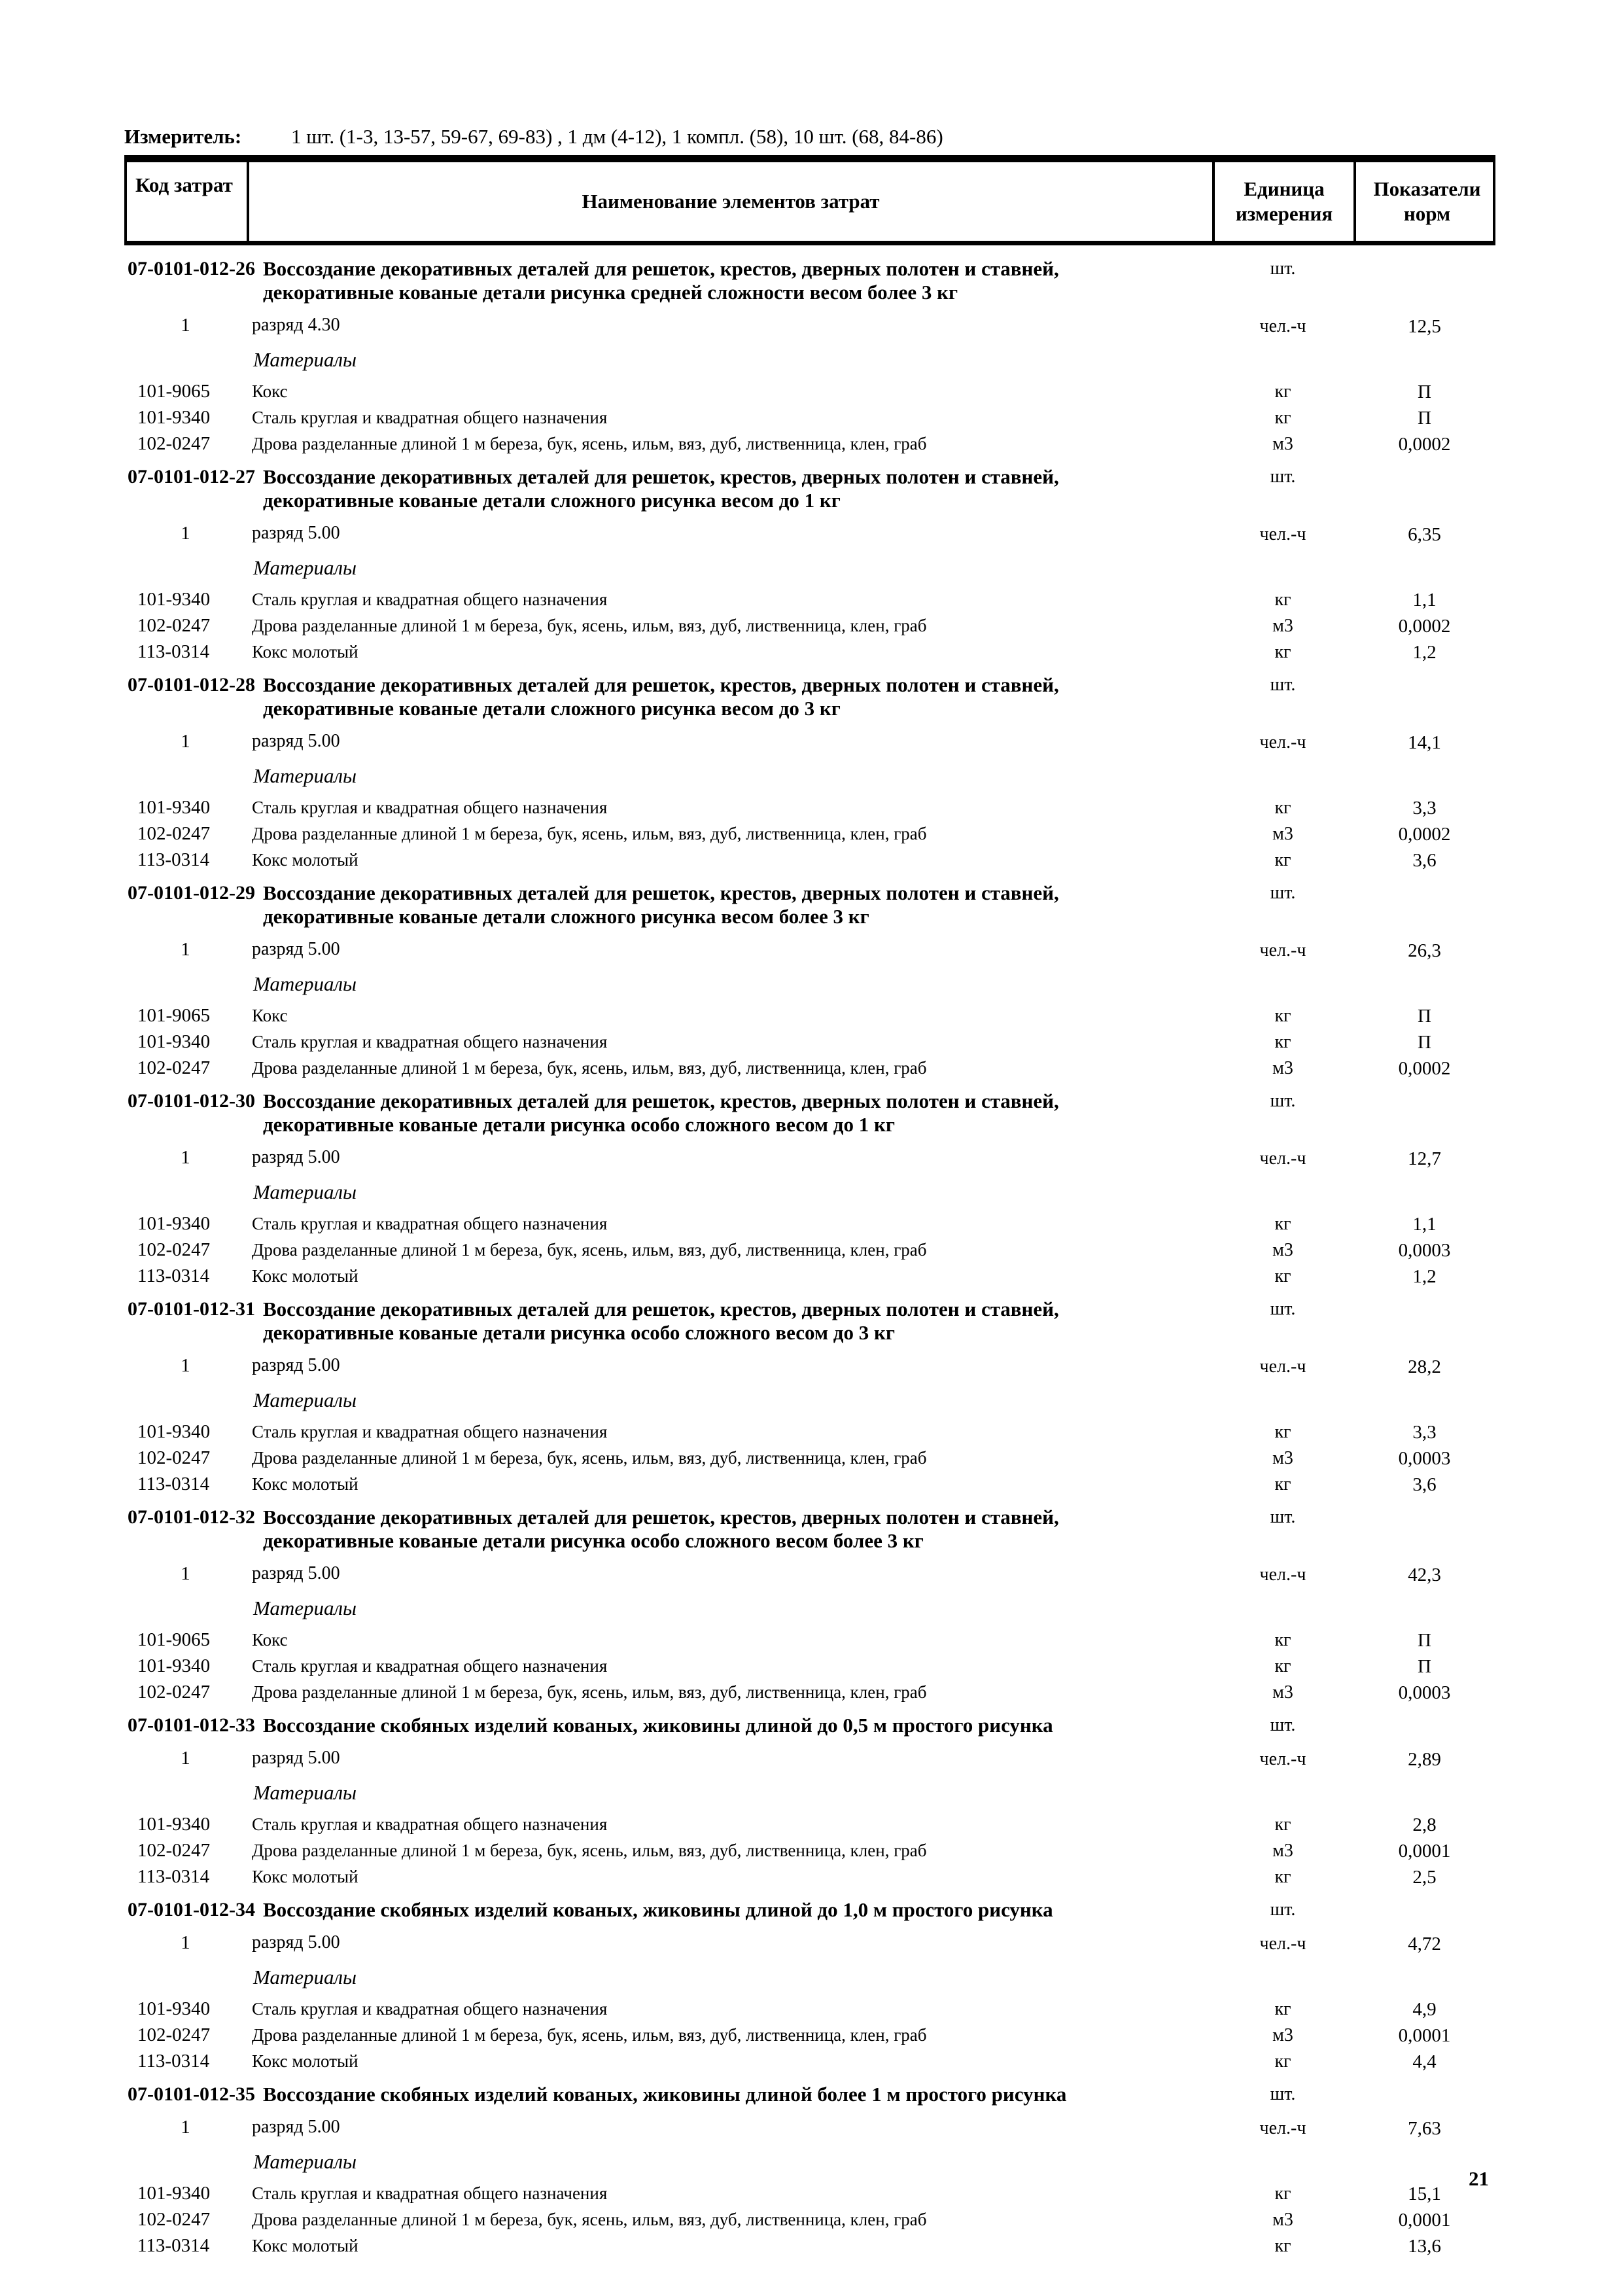 The width and height of the screenshot is (1623, 2296). What do you see at coordinates (192, 1517) in the screenshot?
I see `section-code: 07-0101-012-32` at bounding box center [192, 1517].